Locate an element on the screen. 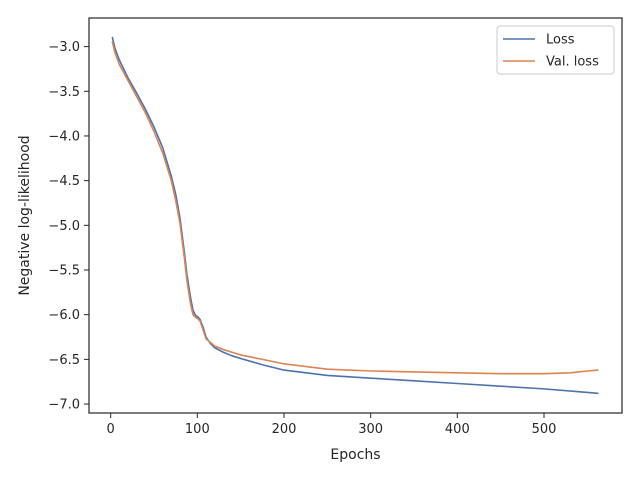  y-tick-label: −4.5 is located at coordinates (64, 181).